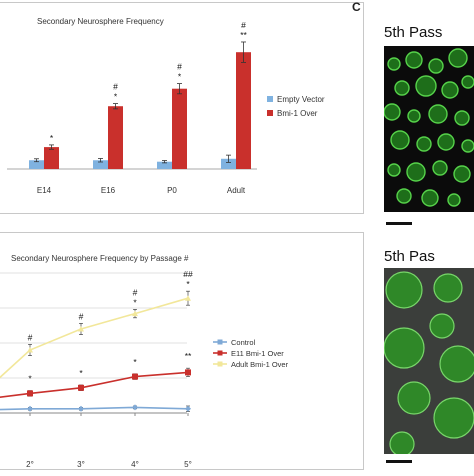  Describe the element at coordinates (413, 32) in the screenshot. I see `micrograph-1-title: 5th Pass` at that location.